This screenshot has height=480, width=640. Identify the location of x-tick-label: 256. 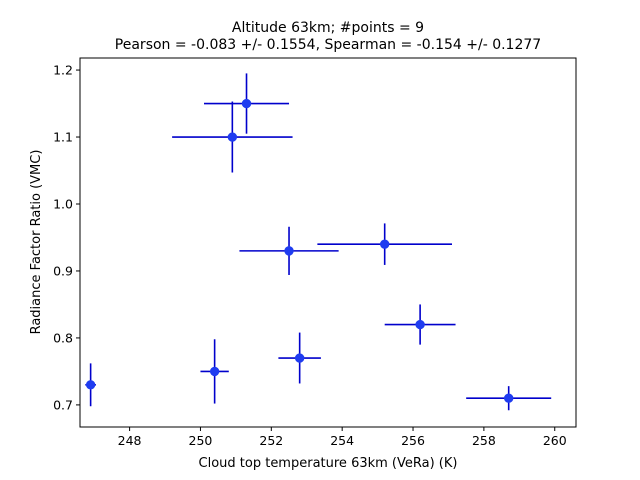
(413, 440).